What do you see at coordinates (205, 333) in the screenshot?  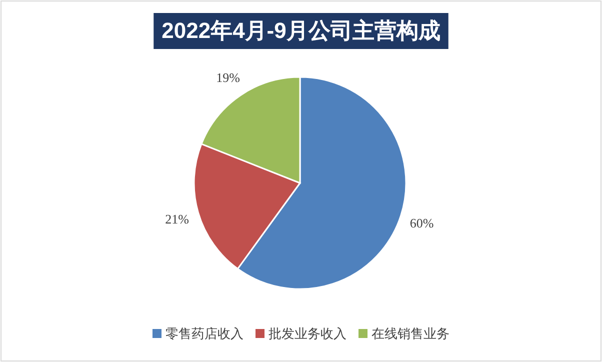 I see `legend-label: 零售药店收入` at bounding box center [205, 333].